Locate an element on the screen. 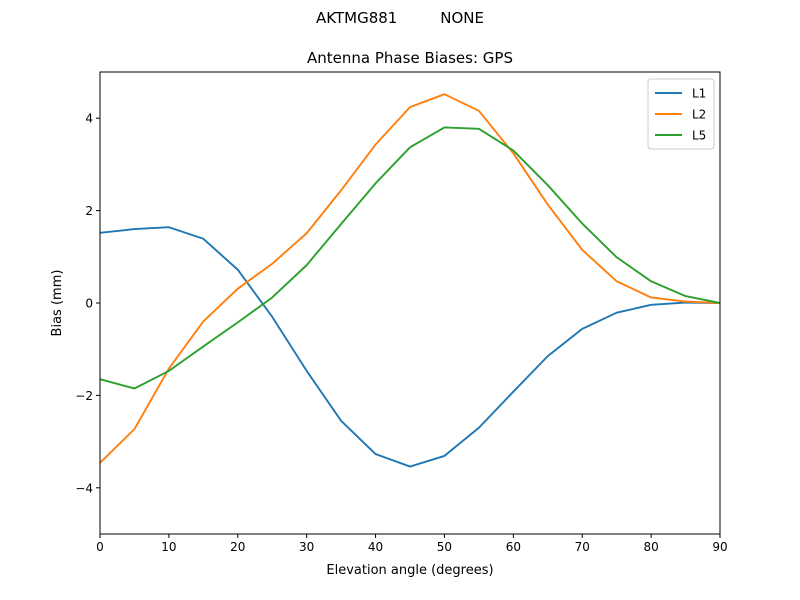 The height and width of the screenshot is (600, 800). x-tick-label: 90 is located at coordinates (719, 547).